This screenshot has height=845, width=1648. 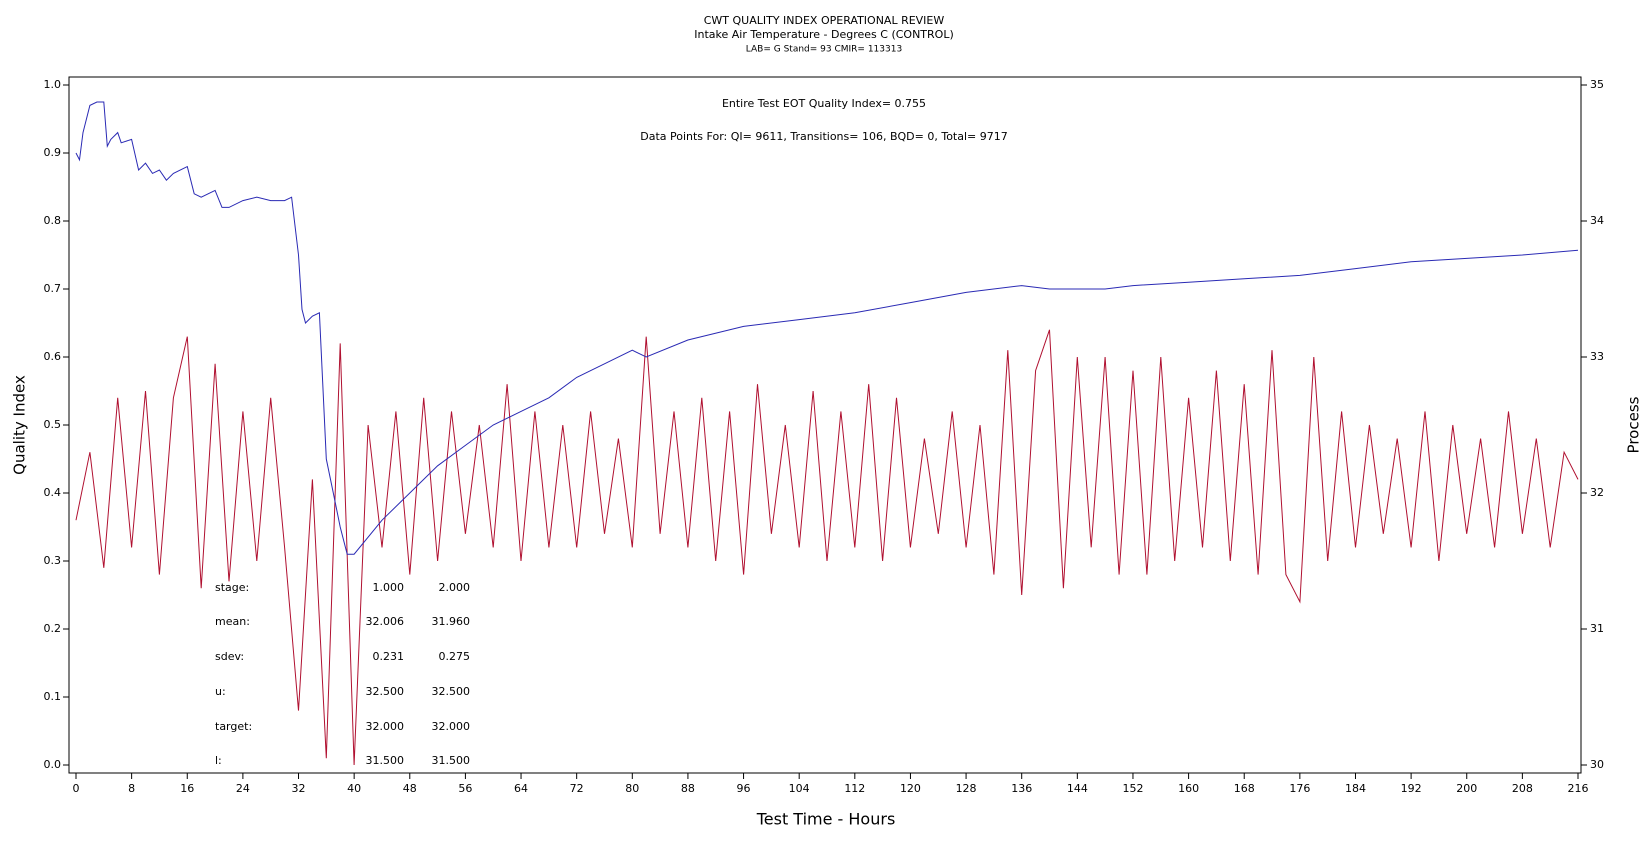 I want to click on stats-cell: stage:, so click(x=232, y=587).